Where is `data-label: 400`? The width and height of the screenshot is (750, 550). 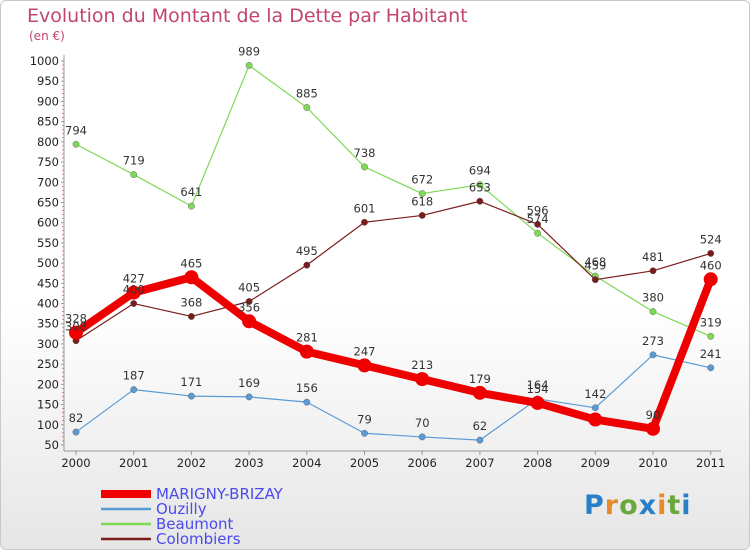 data-label: 400 is located at coordinates (134, 290).